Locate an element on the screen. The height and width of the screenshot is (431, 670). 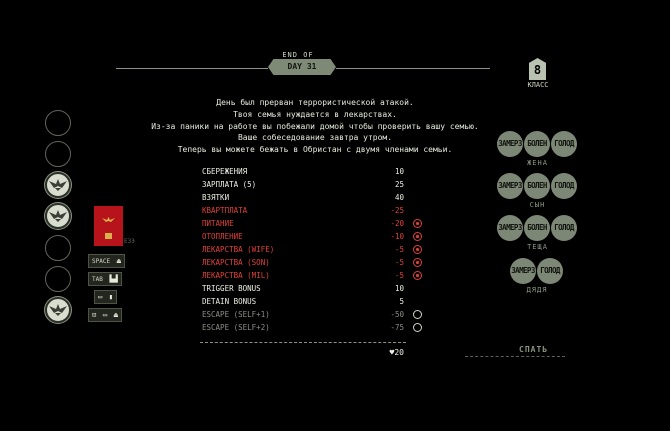
tab-key-label: TAB is located at coordinates (97, 279).